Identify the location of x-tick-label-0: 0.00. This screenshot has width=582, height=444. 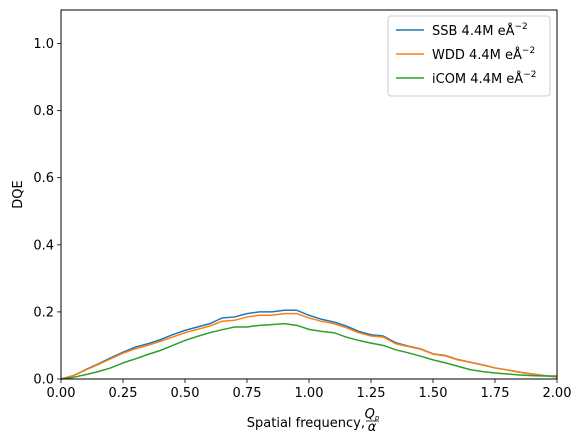
(61, 393).